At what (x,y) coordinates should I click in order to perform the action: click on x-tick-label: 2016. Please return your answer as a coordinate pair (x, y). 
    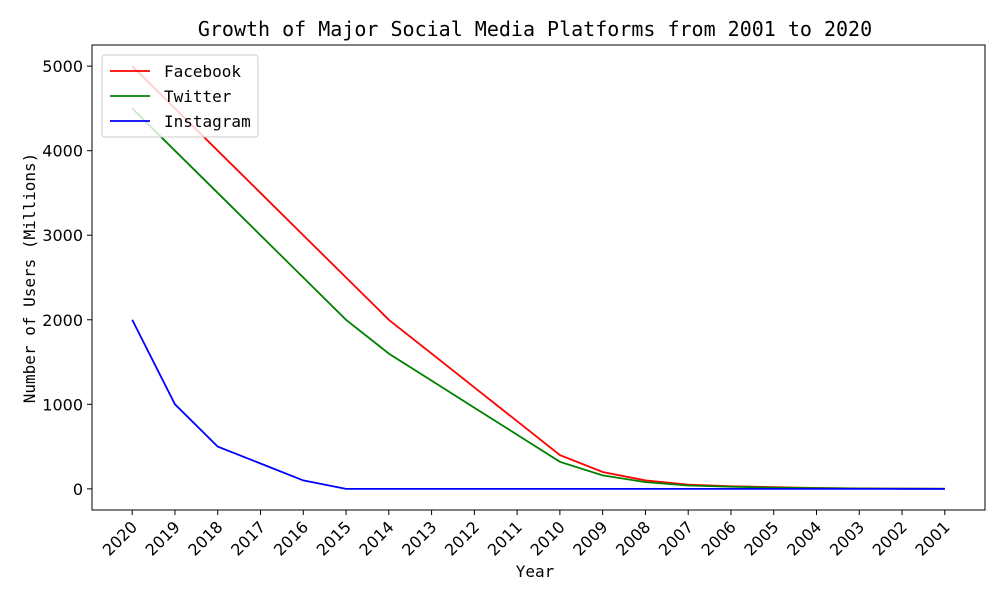
    Looking at the image, I should click on (291, 538).